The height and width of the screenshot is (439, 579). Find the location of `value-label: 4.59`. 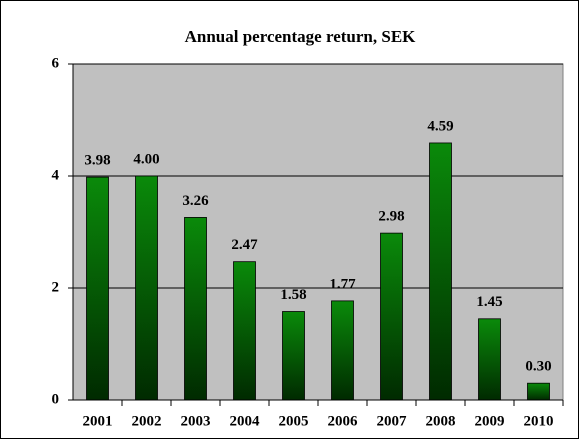

value-label: 4.59 is located at coordinates (440, 126).